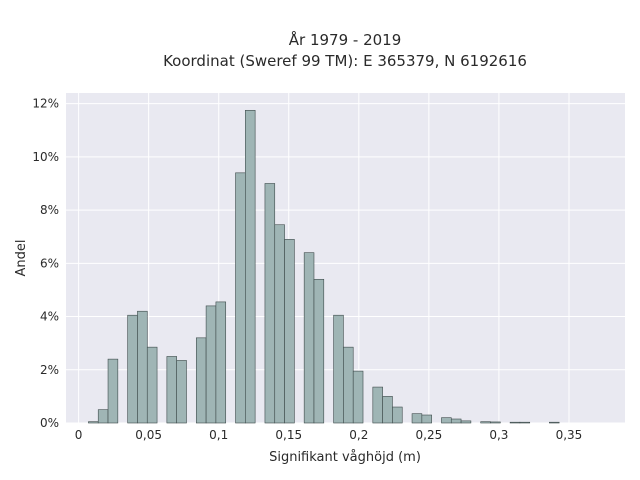 Image resolution: width=640 pixels, height=480 pixels. I want to click on y-axis-ticks: 0% 2% 4% 6% 8% 10% 12%, so click(45, 263).